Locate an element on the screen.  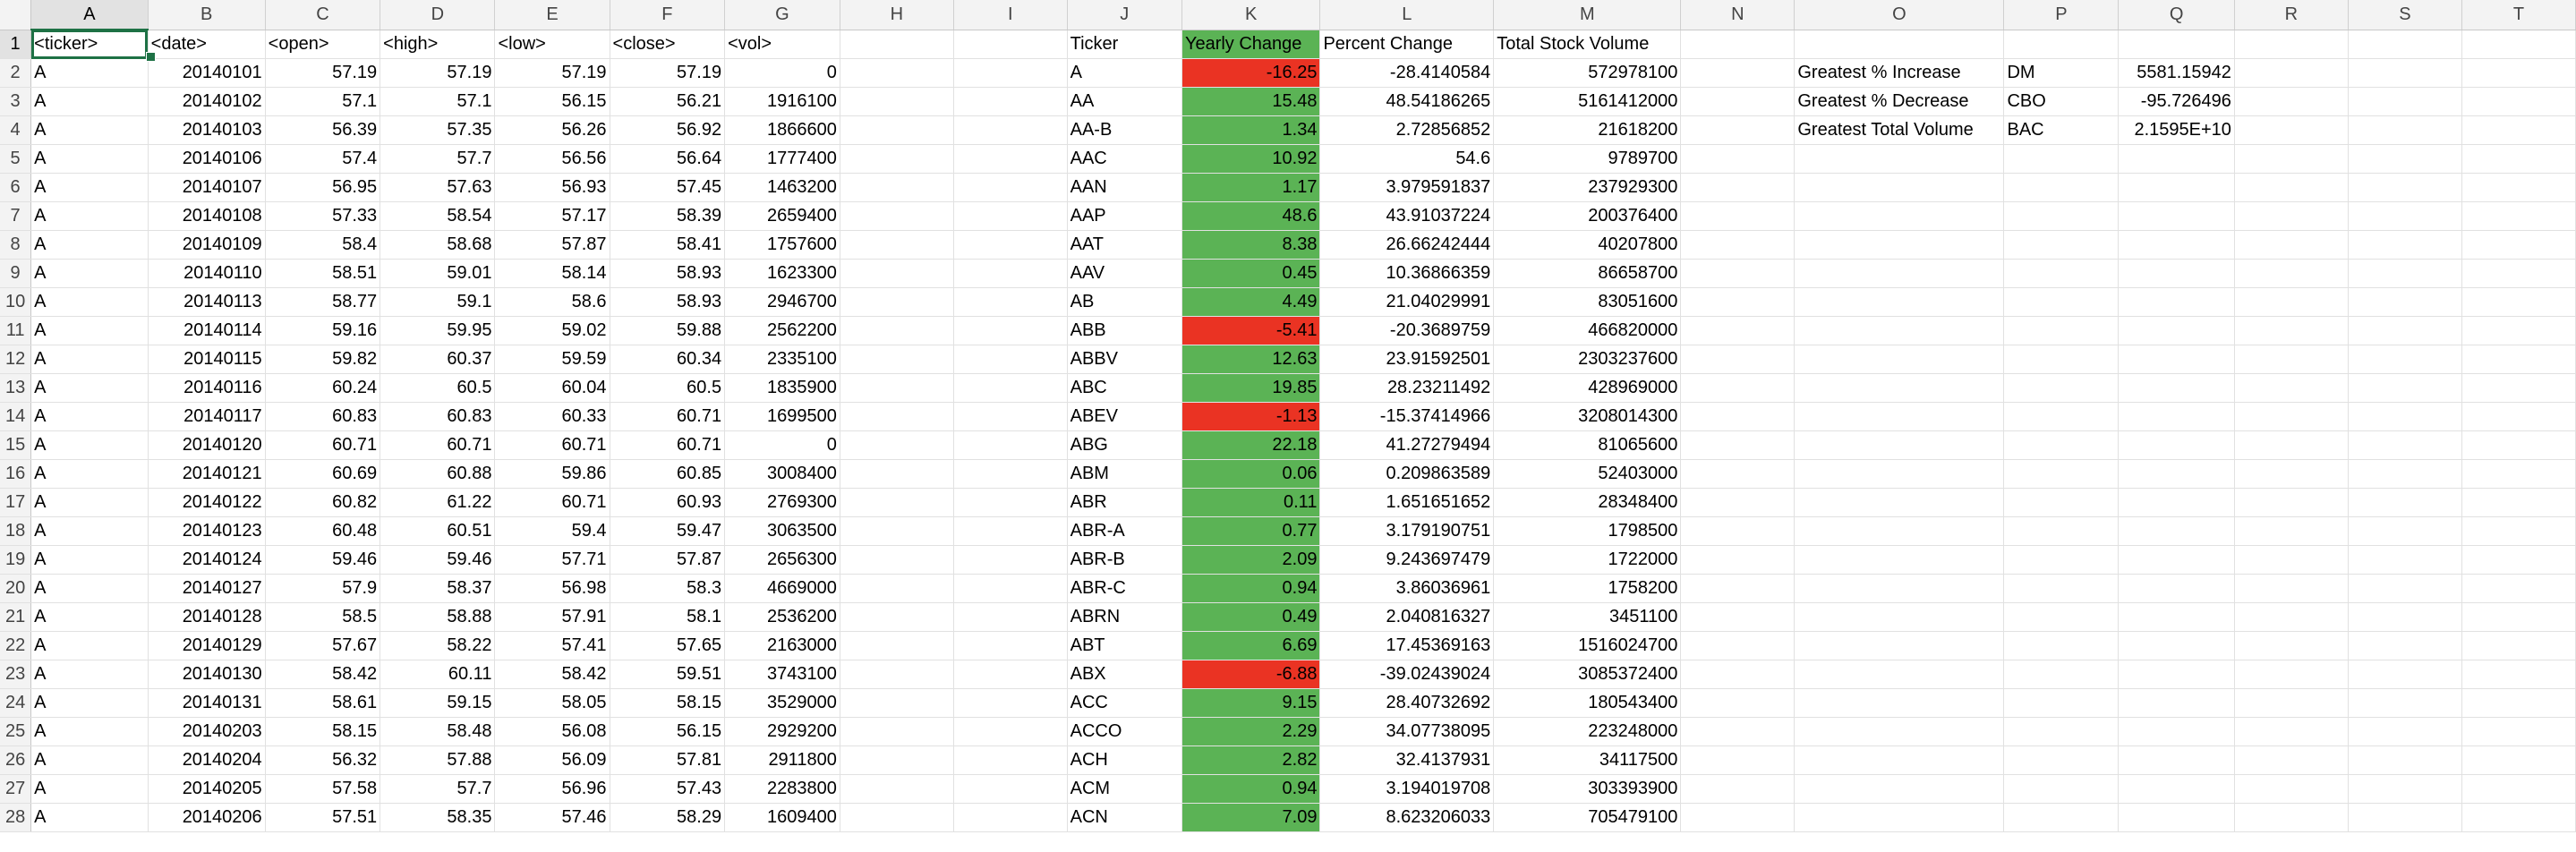
column-header-i: I is located at coordinates (1010, 15).